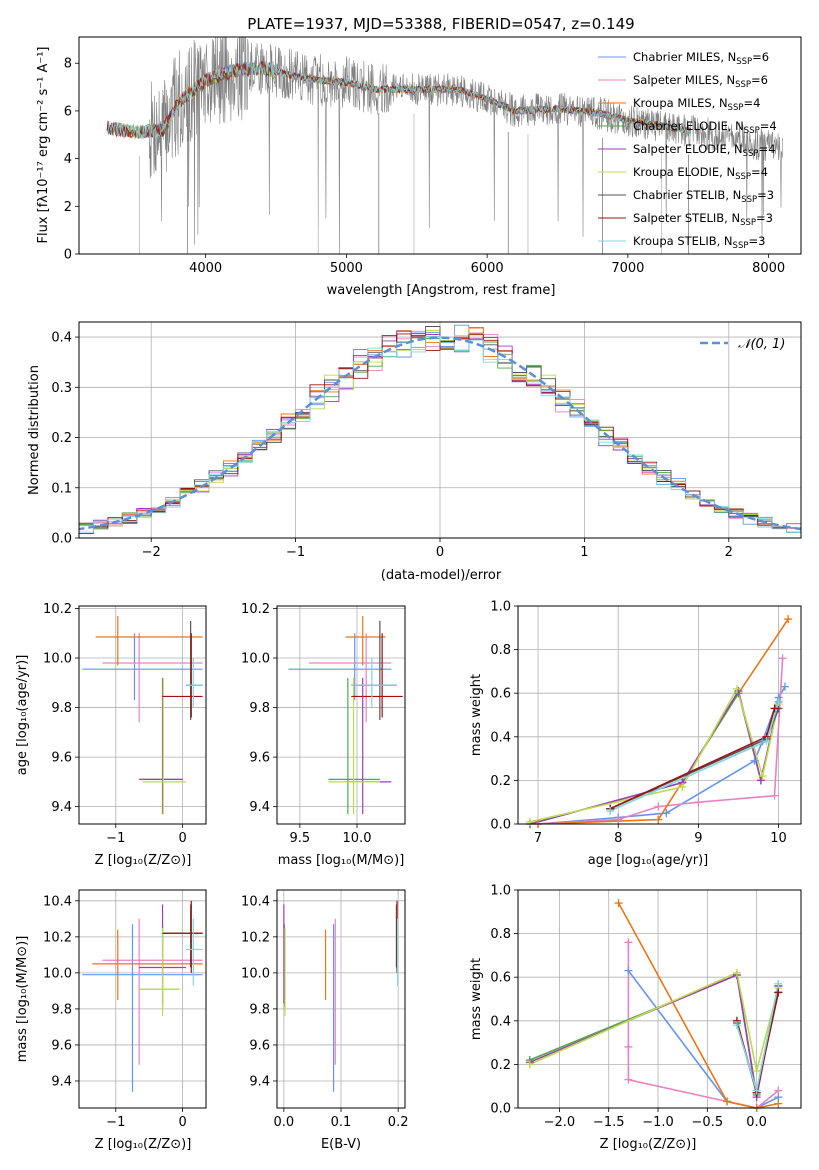 The height and width of the screenshot is (1170, 819). I want to click on x-tick-label: 6000, so click(487, 268).